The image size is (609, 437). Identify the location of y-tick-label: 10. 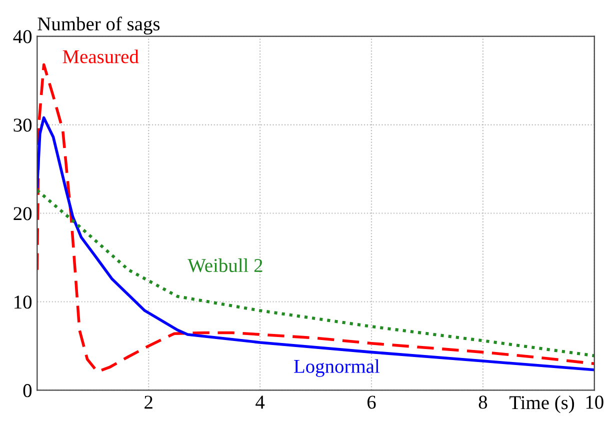
(23, 302).